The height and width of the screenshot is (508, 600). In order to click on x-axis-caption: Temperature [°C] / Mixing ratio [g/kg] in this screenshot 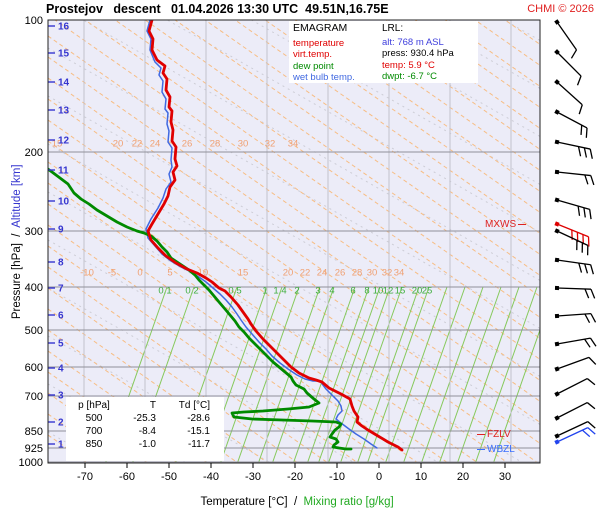, I will do `click(294, 496)`.